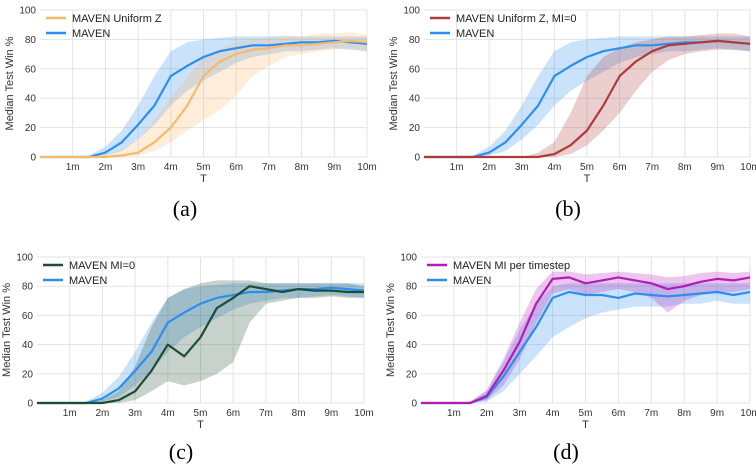  What do you see at coordinates (104, 26) in the screenshot?
I see `legend: MAVEN Uniform Z MAVEN` at bounding box center [104, 26].